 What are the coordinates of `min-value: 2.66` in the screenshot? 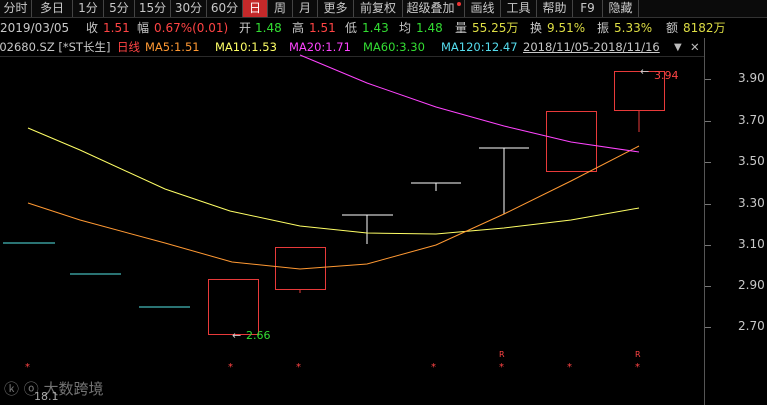 It's located at (258, 335).